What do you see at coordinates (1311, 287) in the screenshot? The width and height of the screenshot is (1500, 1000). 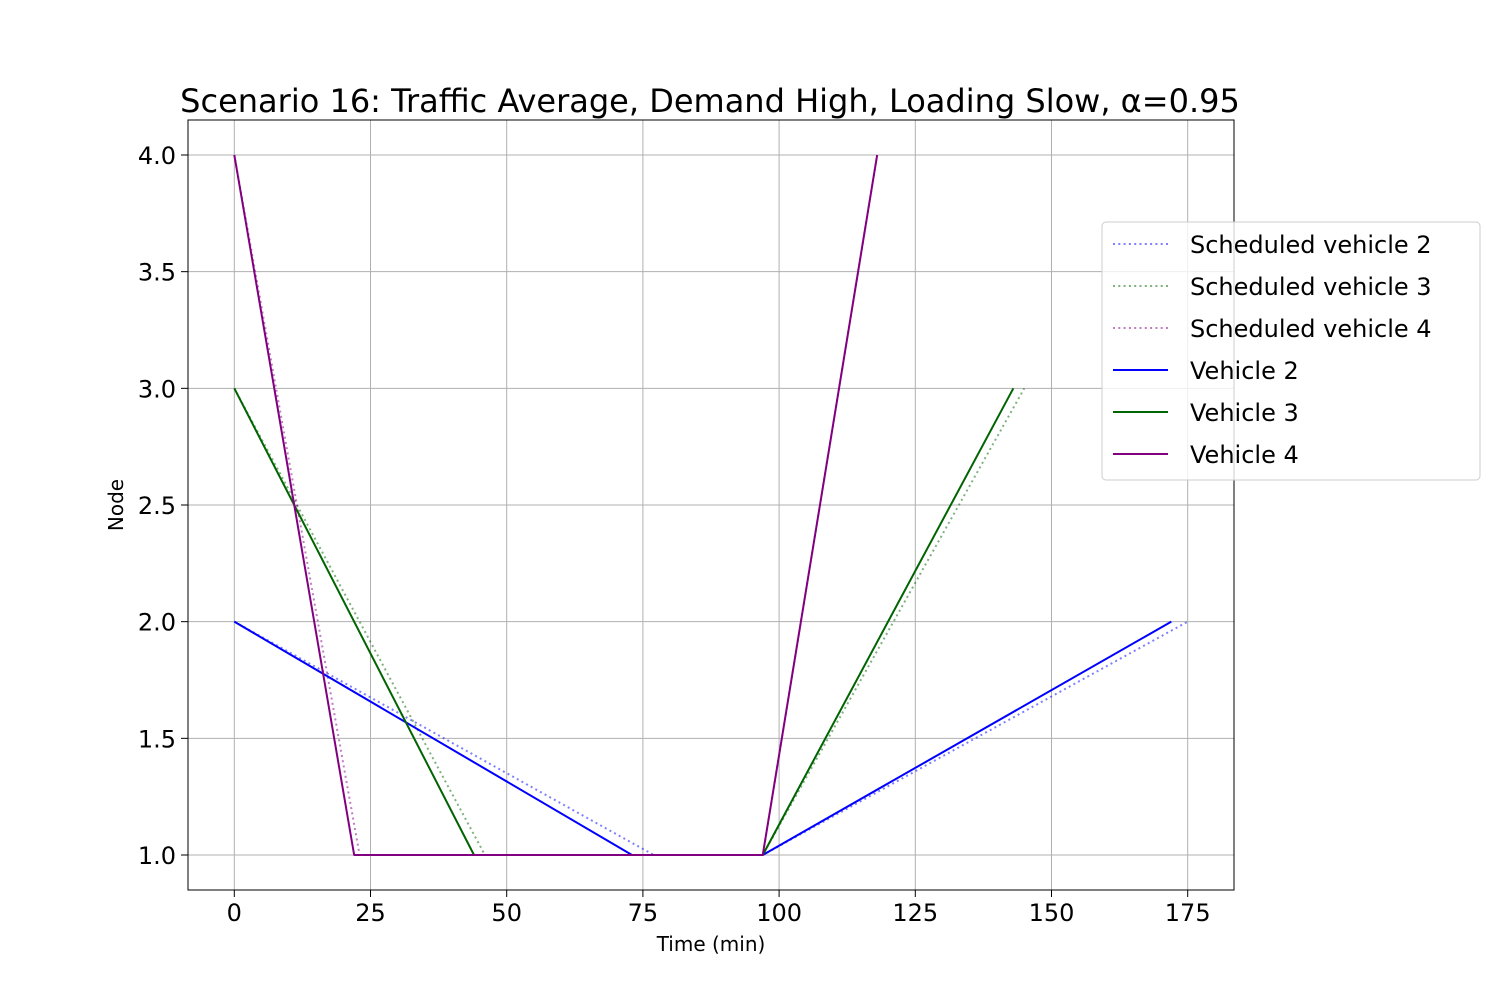 I see `legend-label-scheduled-vehicle-3: Scheduled vehicle 3` at bounding box center [1311, 287].